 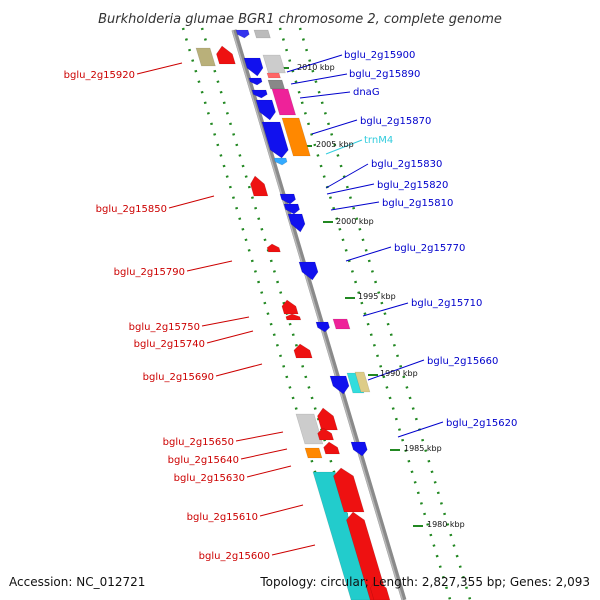 I want to click on leader-2g15660, so click(x=396, y=370).